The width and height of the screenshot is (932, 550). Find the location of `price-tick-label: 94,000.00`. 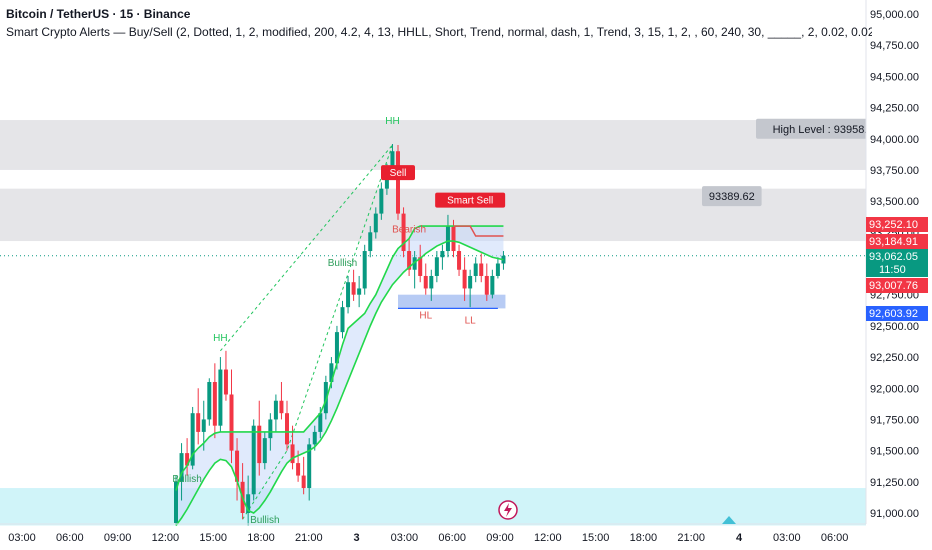

price-tick-label: 94,000.00 is located at coordinates (894, 140).